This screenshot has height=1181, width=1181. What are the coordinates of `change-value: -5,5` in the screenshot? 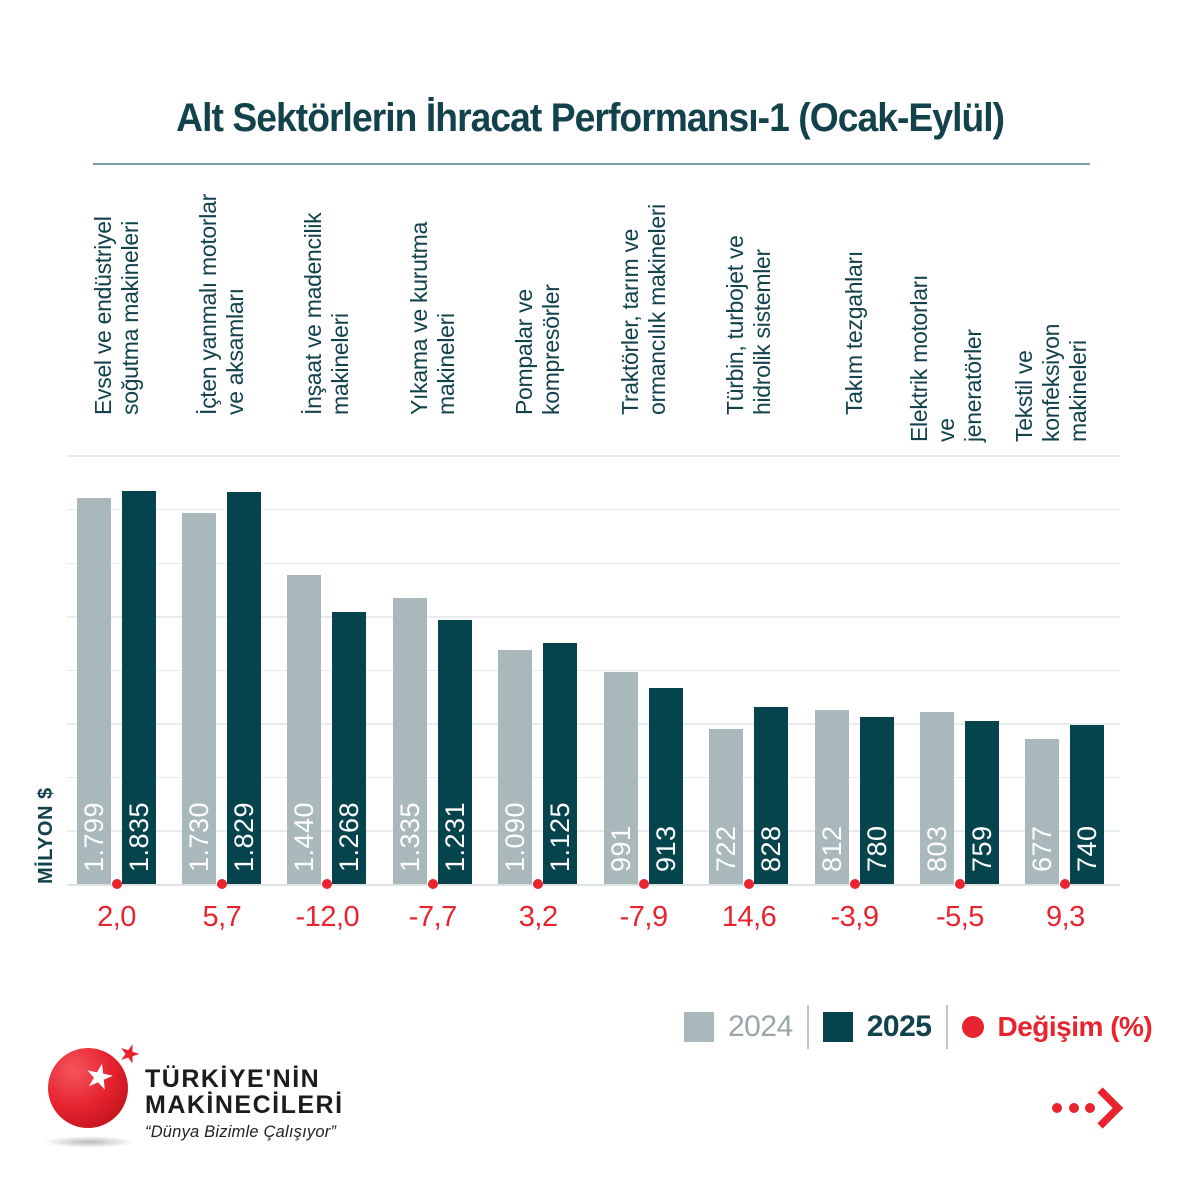 It's located at (959, 917).